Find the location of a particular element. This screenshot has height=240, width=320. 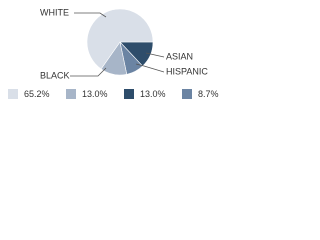

legend-value: 8.7% is located at coordinates (208, 94).